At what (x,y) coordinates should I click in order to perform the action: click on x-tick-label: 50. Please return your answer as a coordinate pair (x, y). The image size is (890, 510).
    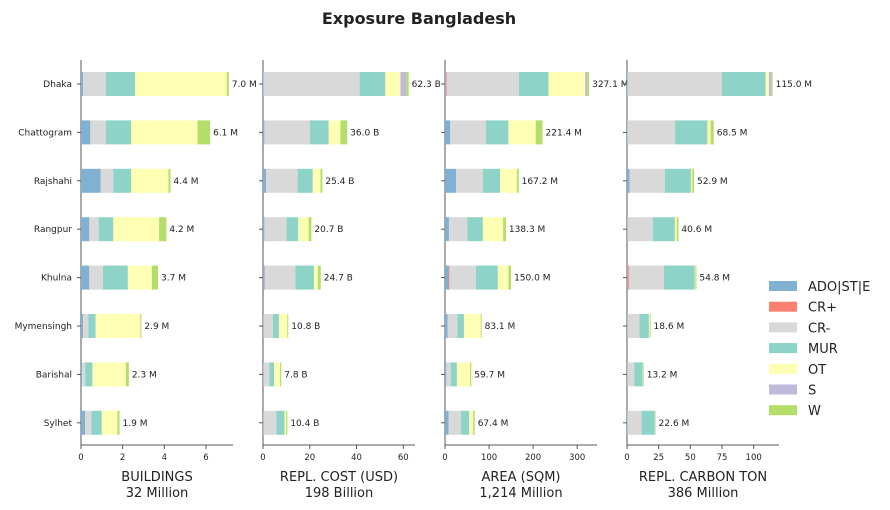
    Looking at the image, I should click on (690, 458).